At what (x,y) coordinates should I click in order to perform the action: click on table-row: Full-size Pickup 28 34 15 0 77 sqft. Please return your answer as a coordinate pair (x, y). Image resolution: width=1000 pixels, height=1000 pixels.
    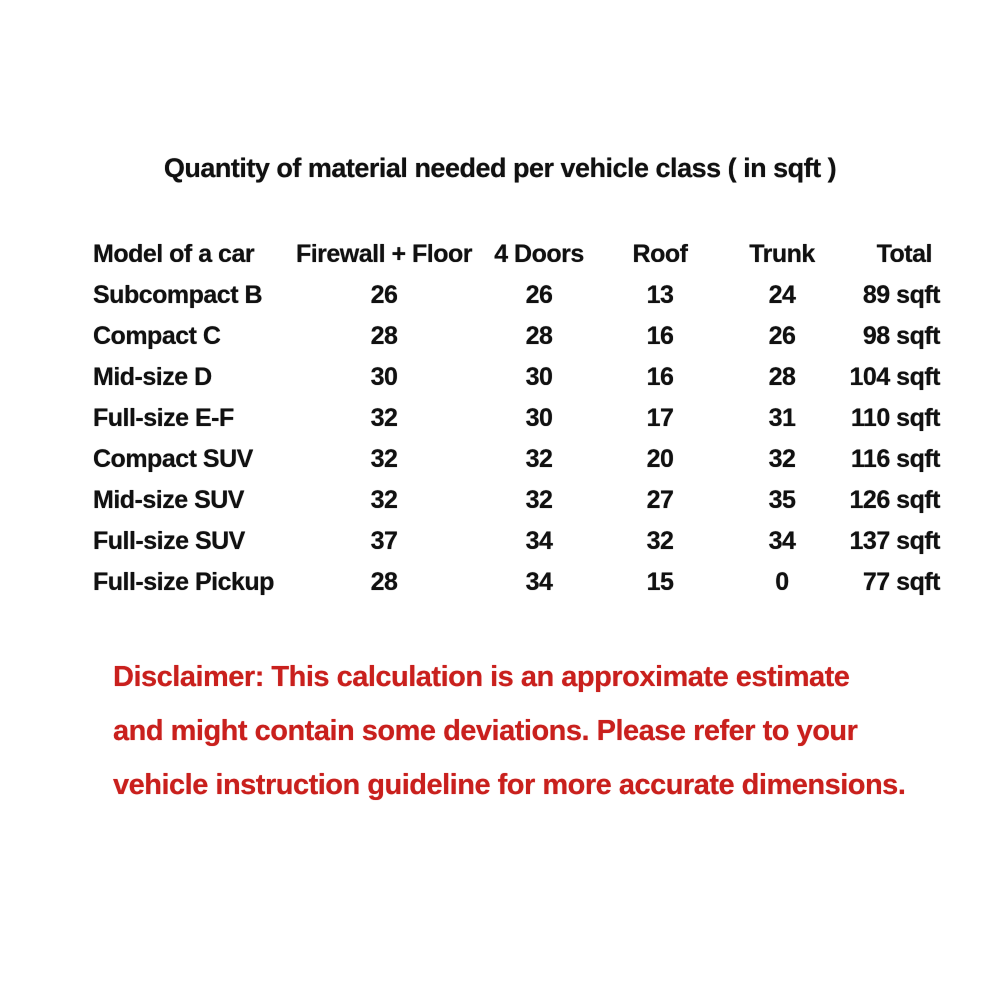
    Looking at the image, I should click on (517, 582).